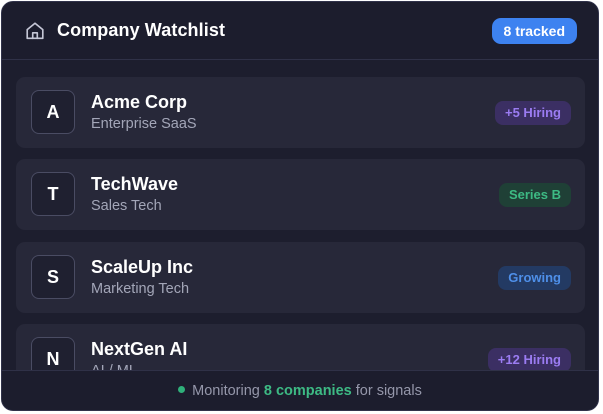  What do you see at coordinates (114, 368) in the screenshot?
I see `company-sector: AI / ML` at bounding box center [114, 368].